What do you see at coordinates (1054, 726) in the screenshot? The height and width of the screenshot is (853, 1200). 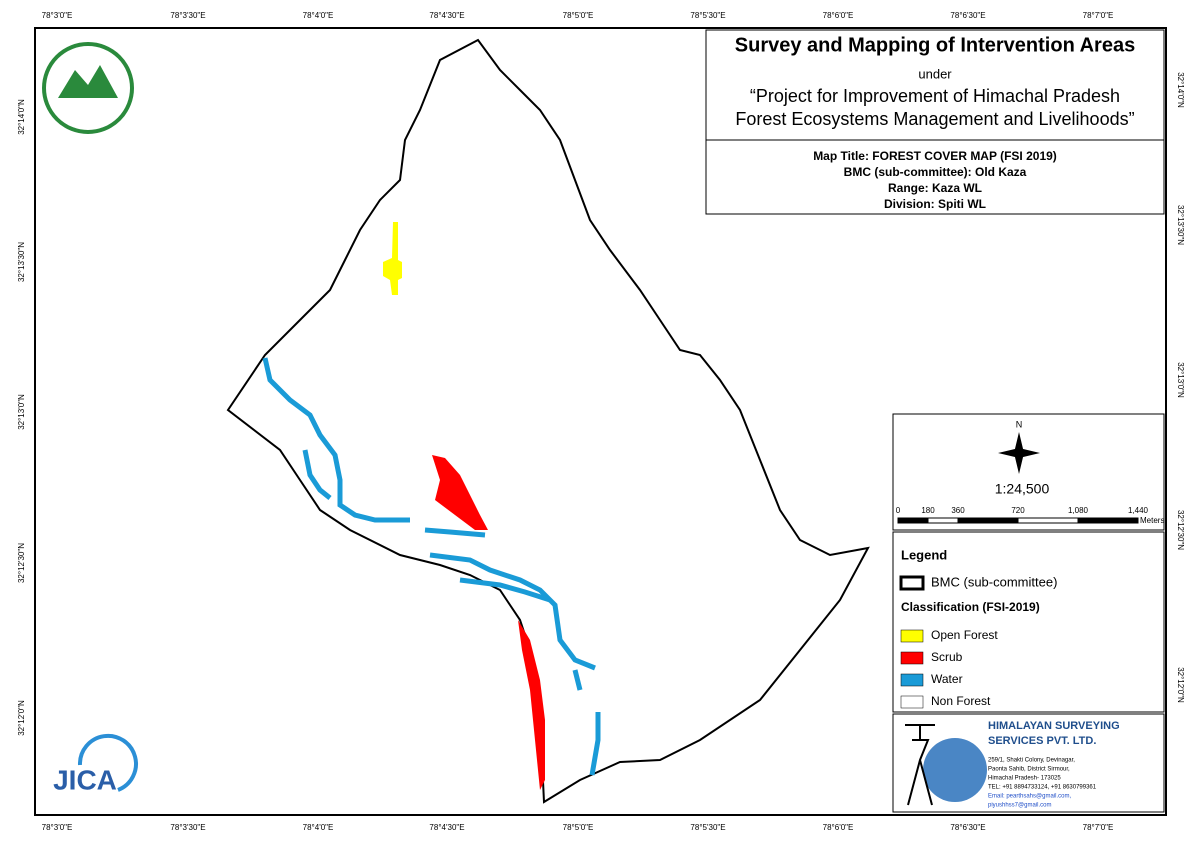 I see `company-name: HIMALAYAN SURVEYING` at bounding box center [1054, 726].